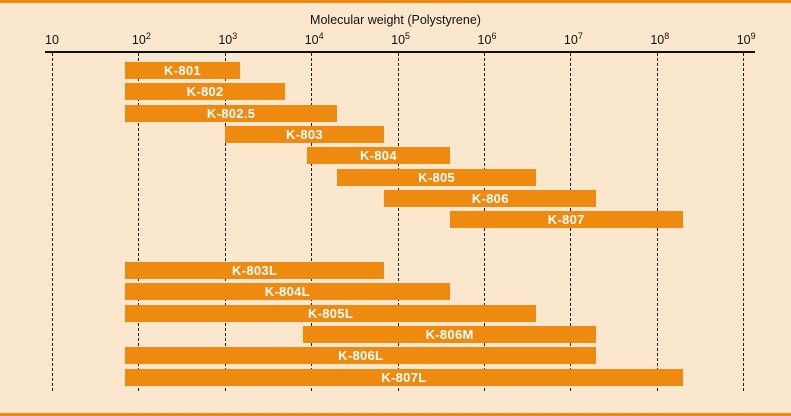 The image size is (791, 416). I want to click on range-bar-label: K-806, so click(490, 199).